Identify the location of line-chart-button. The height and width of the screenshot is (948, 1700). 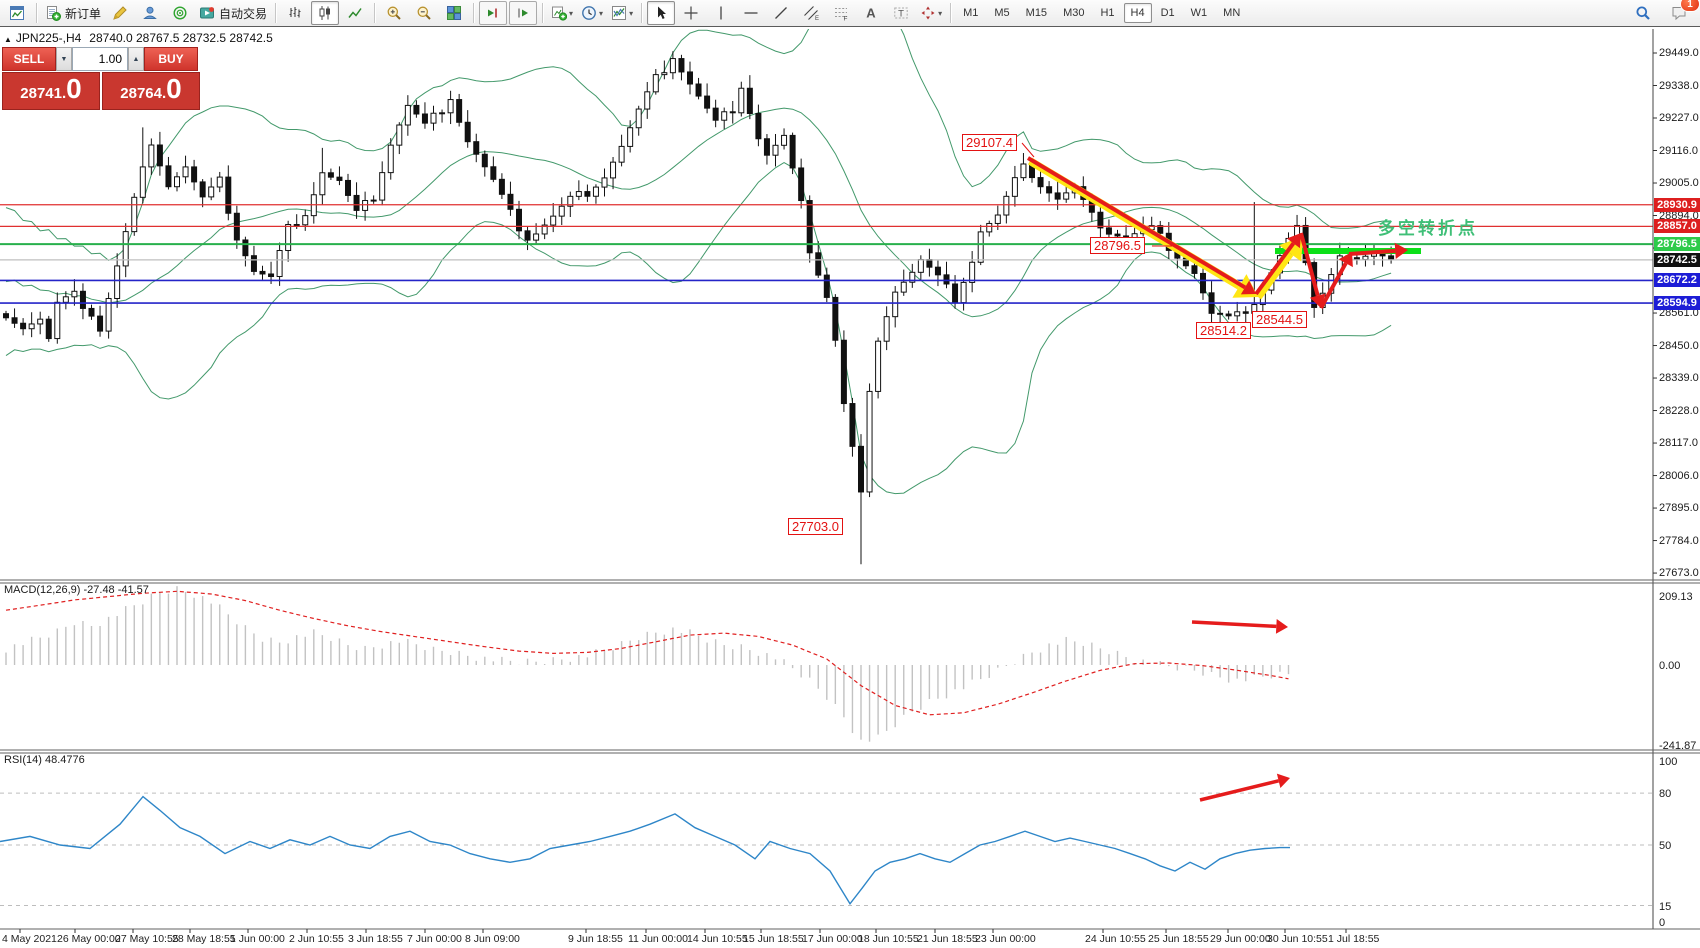
(355, 13).